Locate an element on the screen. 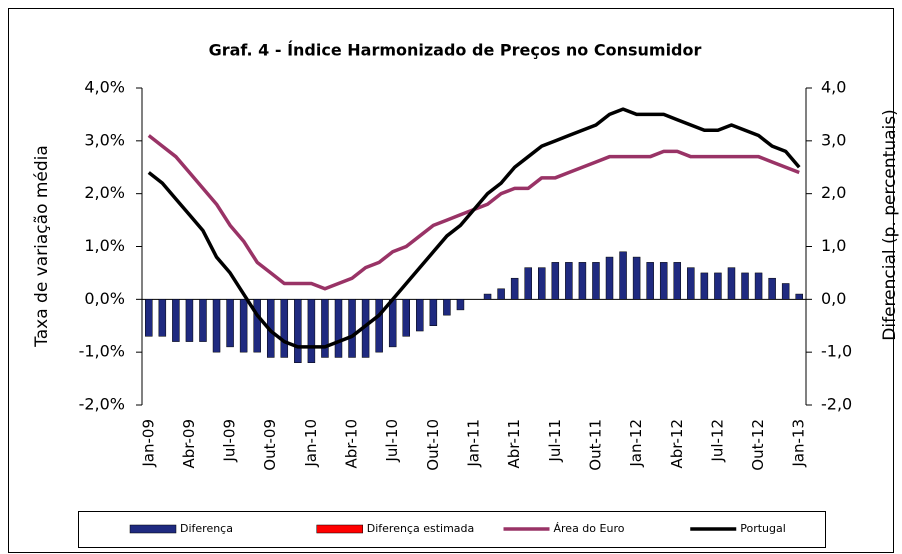 The image size is (902, 554). x-tick-label: Jan-09 is located at coordinates (148, 443).